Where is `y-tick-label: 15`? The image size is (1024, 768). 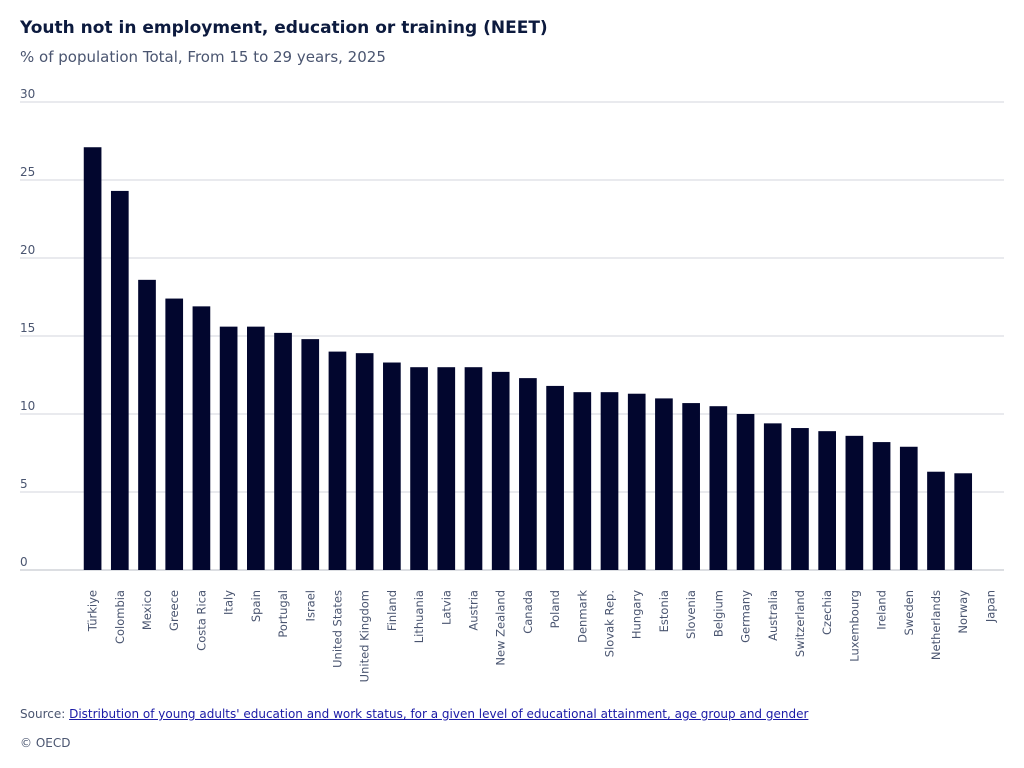
y-tick-label: 15 is located at coordinates (27, 328).